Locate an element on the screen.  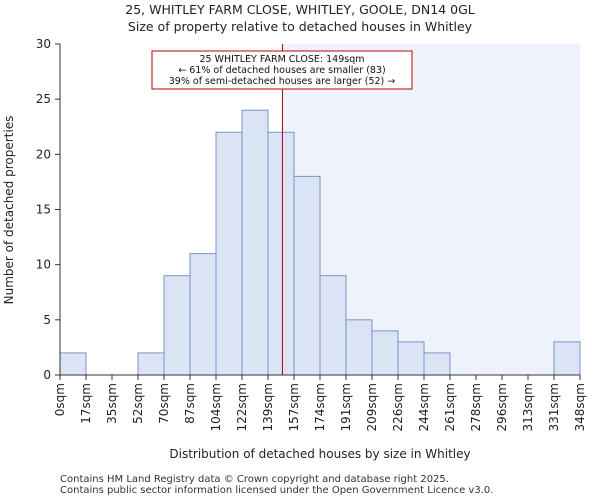
x-tick-label: 226sqm is located at coordinates (398, 407).